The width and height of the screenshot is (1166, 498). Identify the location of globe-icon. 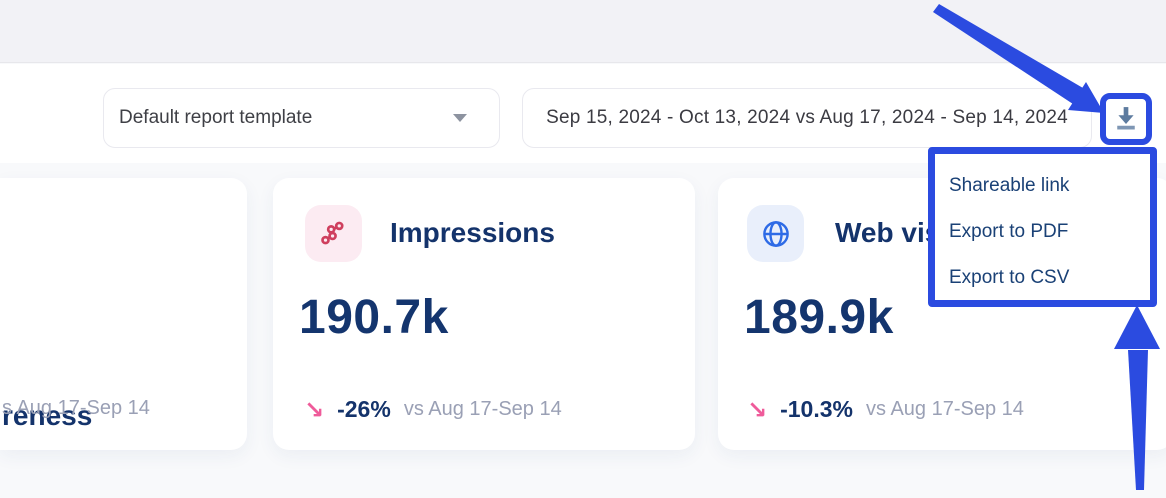
(775, 233).